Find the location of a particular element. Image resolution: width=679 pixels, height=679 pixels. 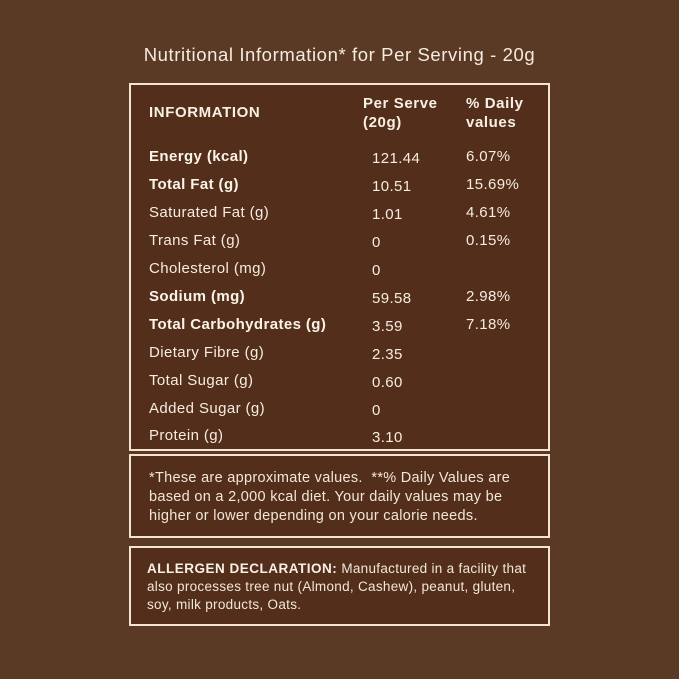

per-serve-value: 59.58 is located at coordinates (392, 298).